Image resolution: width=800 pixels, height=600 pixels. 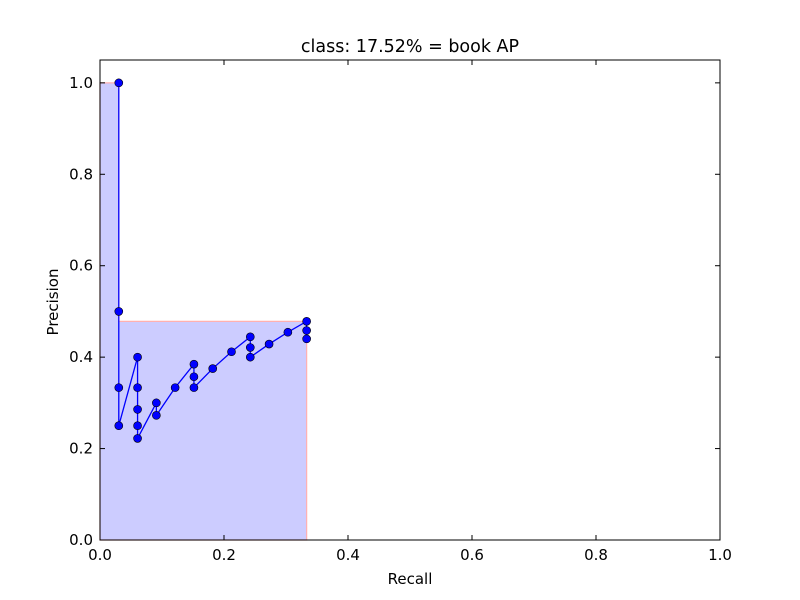 What do you see at coordinates (81, 83) in the screenshot?
I see `y-tick-label: 1.0` at bounding box center [81, 83].